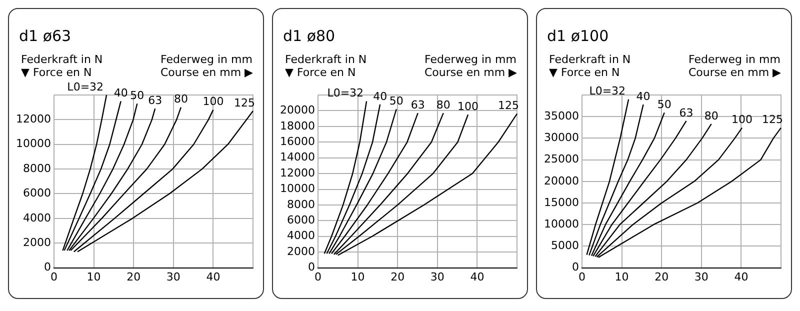 The image size is (800, 311). I want to click on y-tick-label: 25000, so click(561, 159).